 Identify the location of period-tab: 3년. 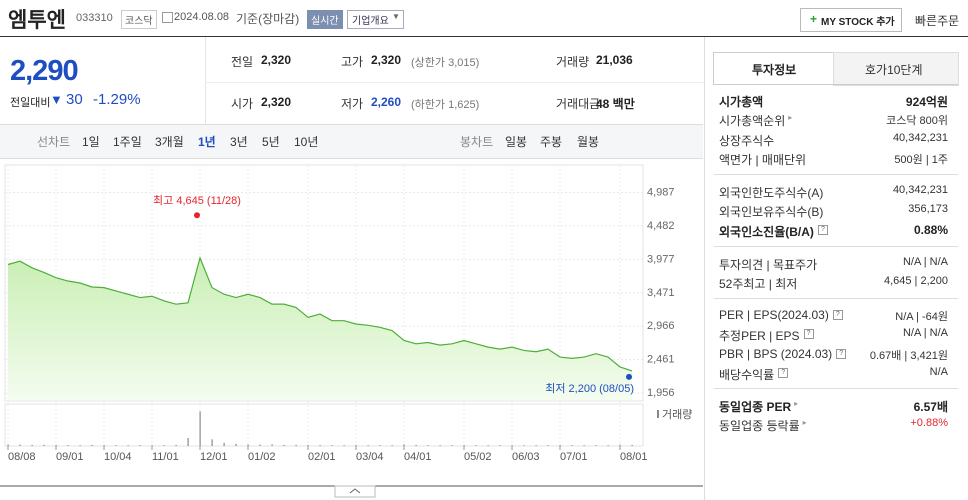
(239, 142).